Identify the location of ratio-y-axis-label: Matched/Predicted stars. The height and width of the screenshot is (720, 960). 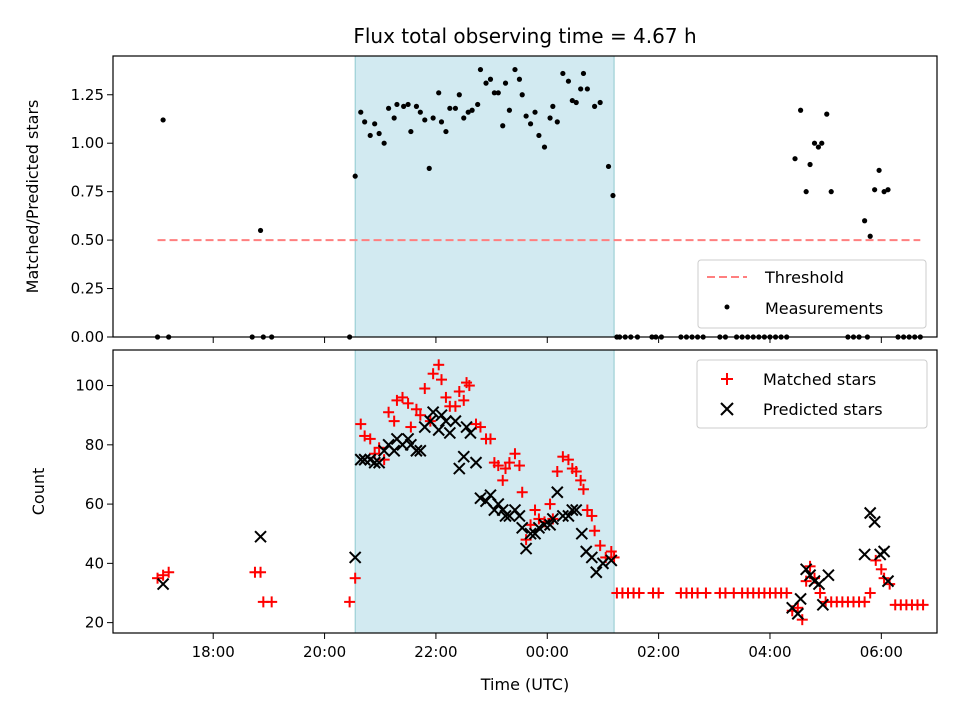
(32, 197).